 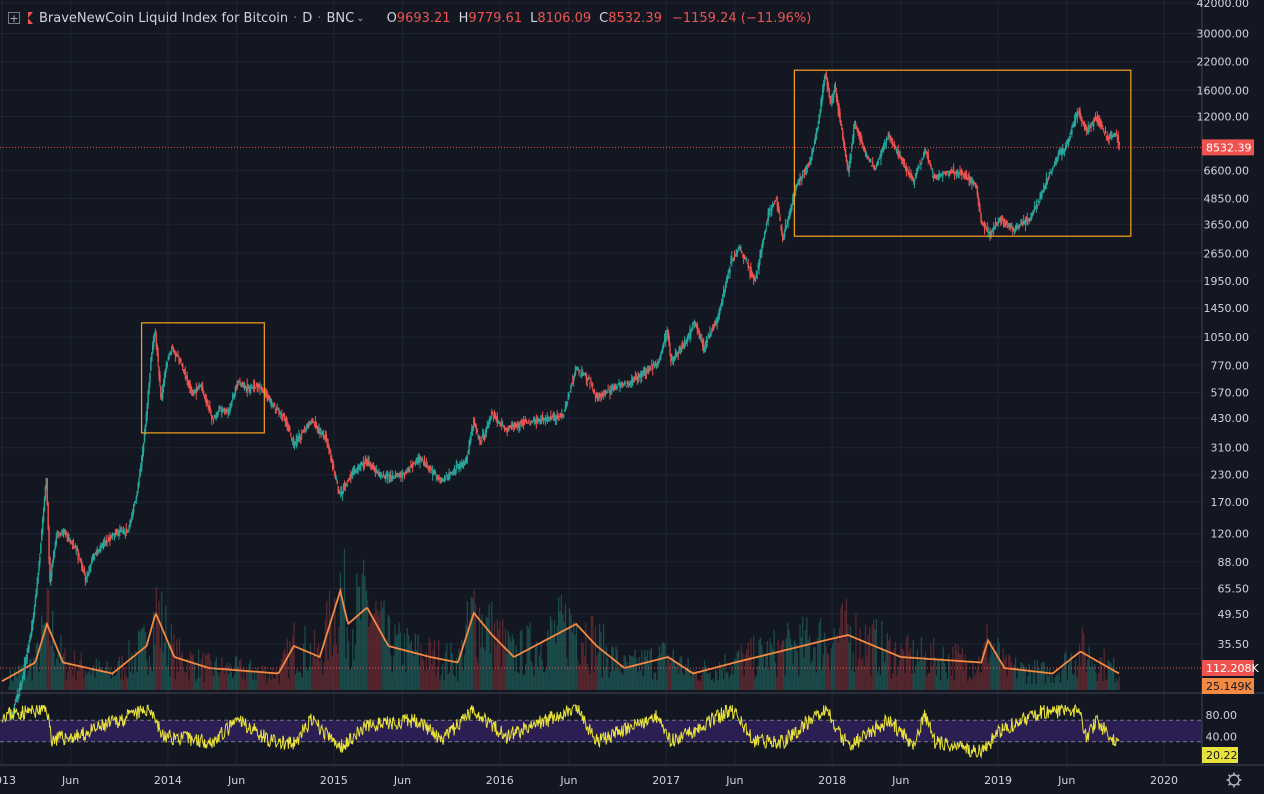 What do you see at coordinates (30, 18) in the screenshot?
I see `flag-icon` at bounding box center [30, 18].